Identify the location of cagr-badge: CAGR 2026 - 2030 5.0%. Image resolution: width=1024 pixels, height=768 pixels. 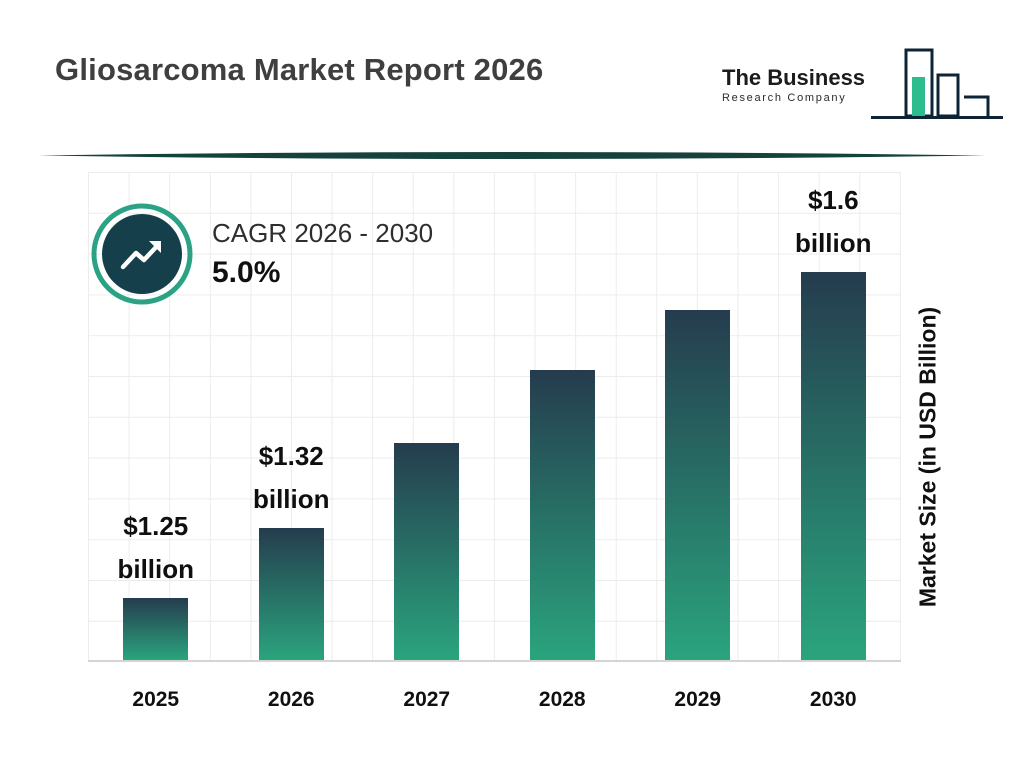
(261, 254).